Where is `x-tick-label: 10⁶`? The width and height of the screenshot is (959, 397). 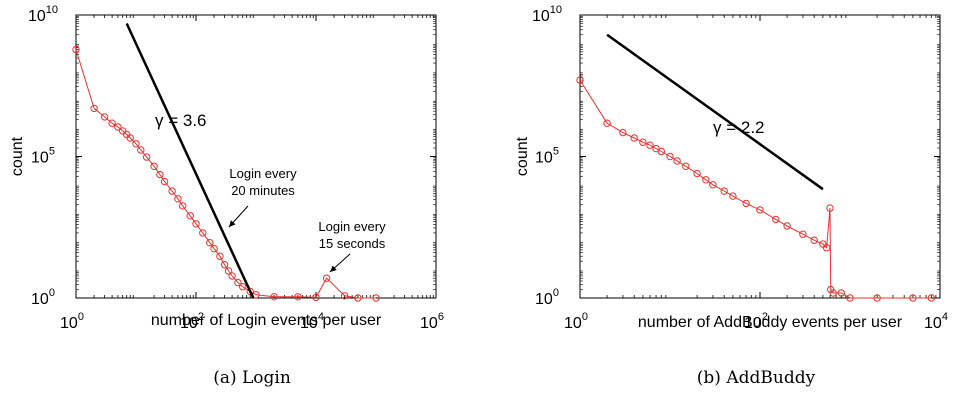 x-tick-label: 10⁶ is located at coordinates (432, 321).